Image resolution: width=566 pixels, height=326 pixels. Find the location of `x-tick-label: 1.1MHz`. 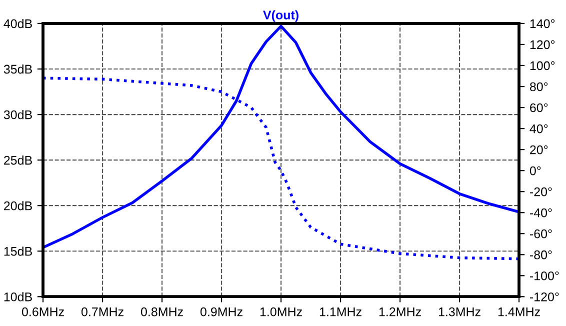

x-tick-label: 1.1MHz is located at coordinates (341, 312).